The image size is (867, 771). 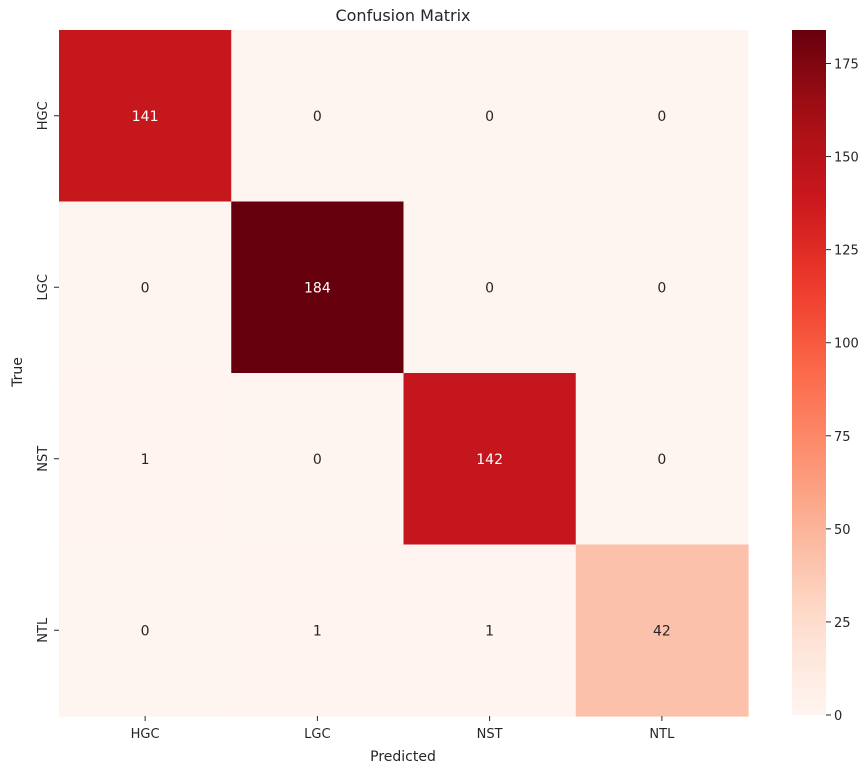 I want to click on colorbar-tick-label: 75, so click(x=842, y=437).